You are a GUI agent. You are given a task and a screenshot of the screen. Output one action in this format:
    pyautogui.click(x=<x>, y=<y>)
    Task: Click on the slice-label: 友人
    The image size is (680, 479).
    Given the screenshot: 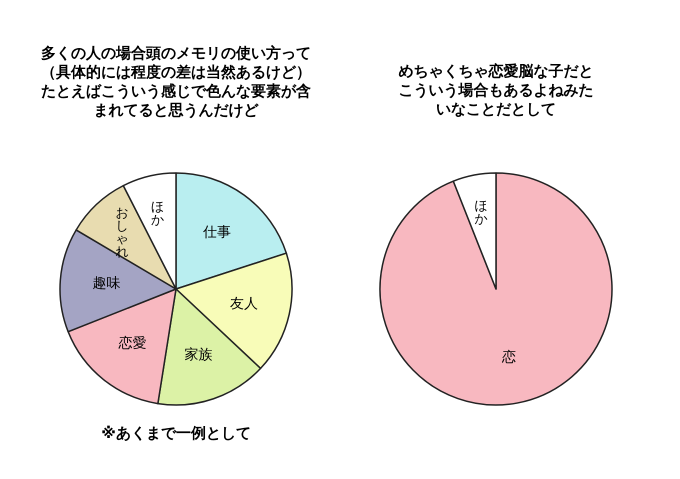 What is the action you would take?
    pyautogui.click(x=244, y=304)
    